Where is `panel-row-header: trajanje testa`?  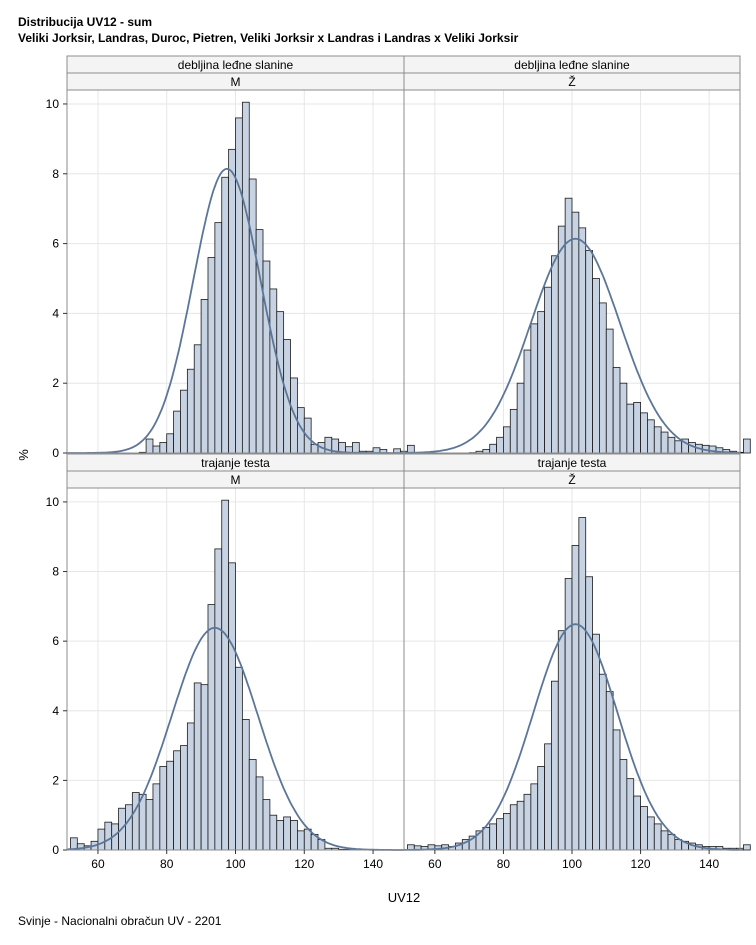 panel-row-header: trajanje testa is located at coordinates (235, 463).